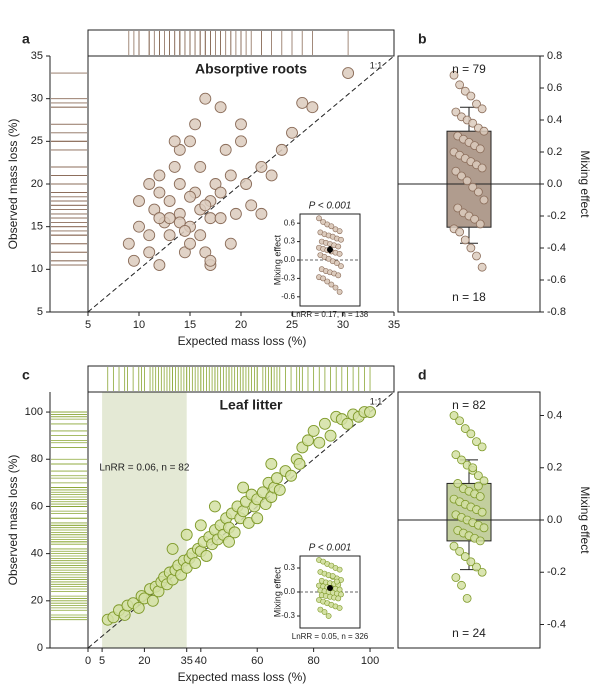 The height and width of the screenshot is (692, 600). Describe the element at coordinates (554, 468) in the screenshot. I see `y-tick-label: 0.2` at that location.